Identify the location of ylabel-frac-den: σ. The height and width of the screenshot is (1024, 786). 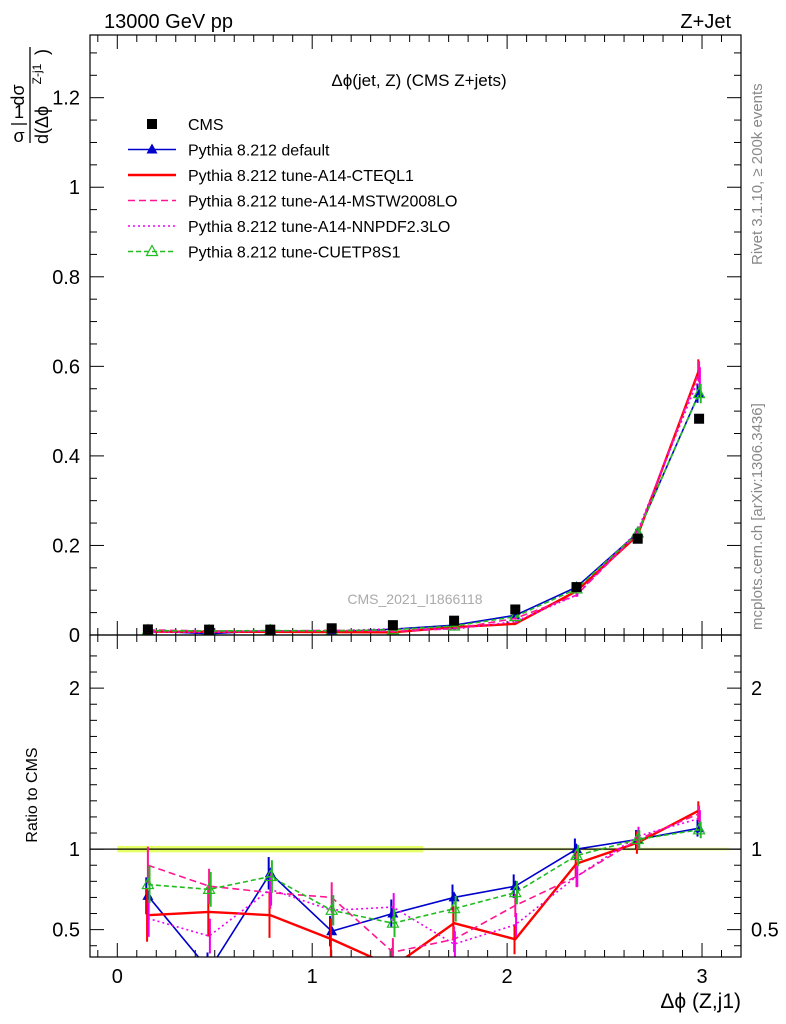
(18, 136).